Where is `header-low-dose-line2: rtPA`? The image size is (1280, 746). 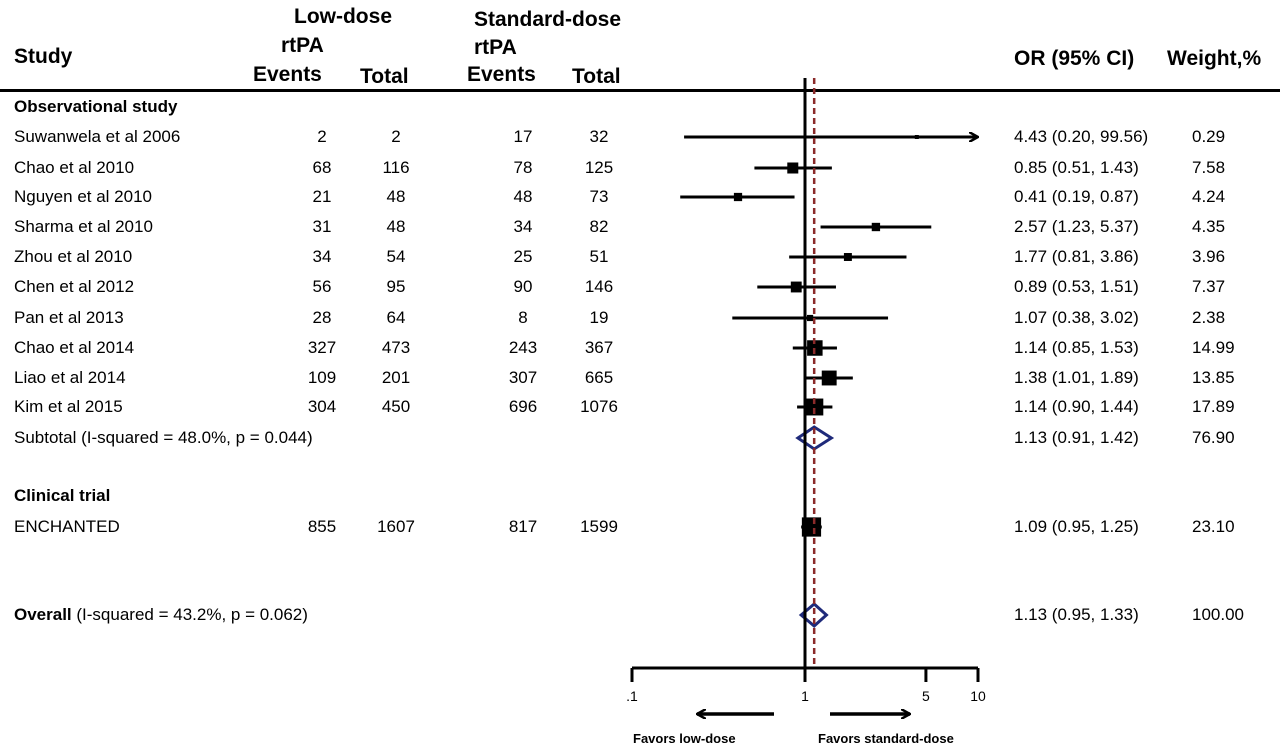
header-low-dose-line2: rtPA is located at coordinates (302, 45).